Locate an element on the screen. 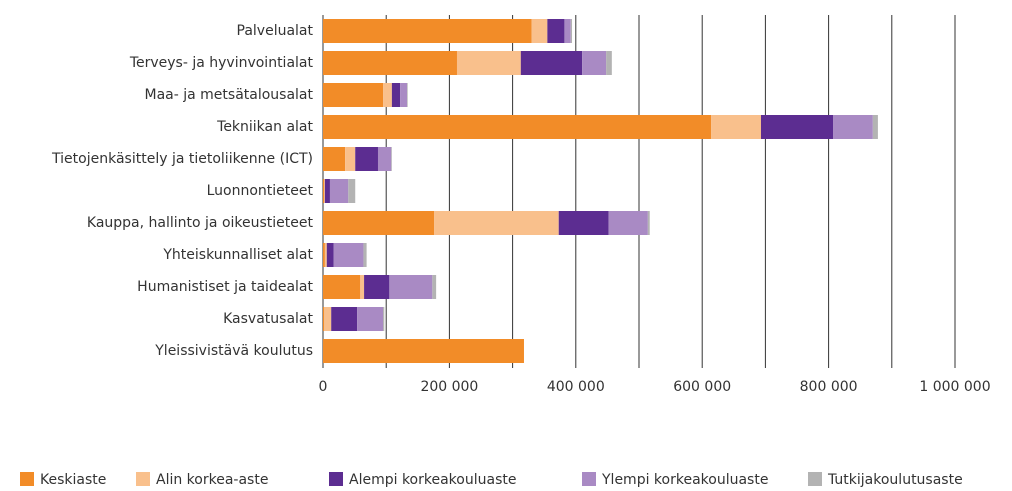 The width and height of the screenshot is (1012, 491). category-label: Palvelualat is located at coordinates (275, 31).